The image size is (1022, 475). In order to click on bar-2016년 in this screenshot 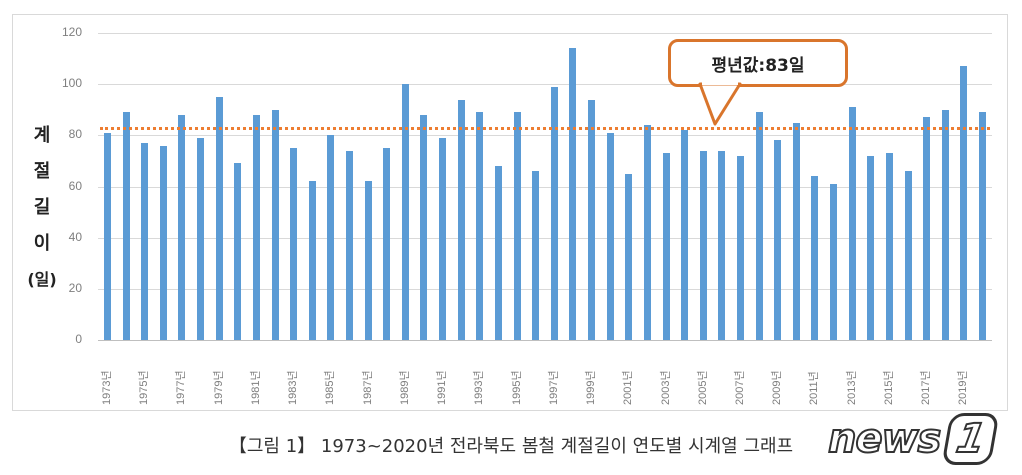, I will do `click(908, 255)`.